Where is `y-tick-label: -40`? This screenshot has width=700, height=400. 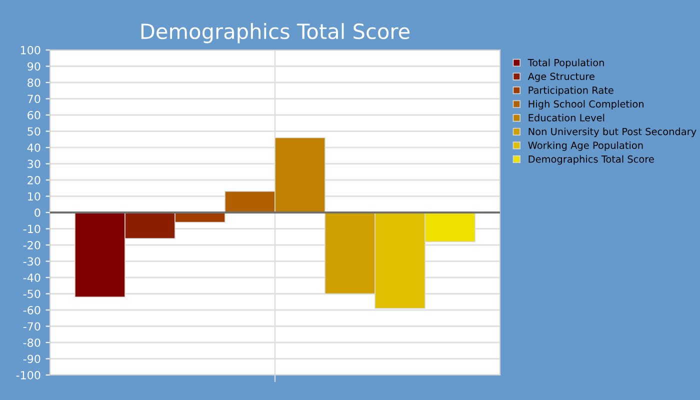
y-tick-label: -40 is located at coordinates (31, 277).